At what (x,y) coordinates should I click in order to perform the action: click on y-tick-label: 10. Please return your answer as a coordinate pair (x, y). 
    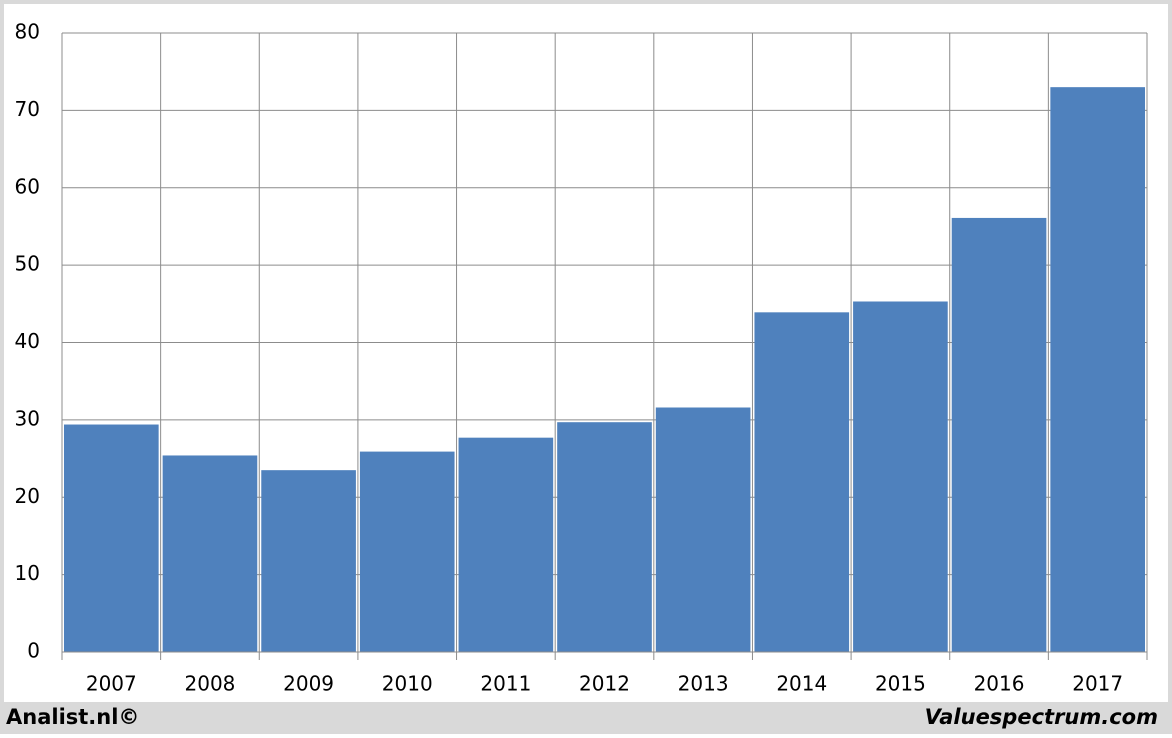
    Looking at the image, I should click on (27, 573).